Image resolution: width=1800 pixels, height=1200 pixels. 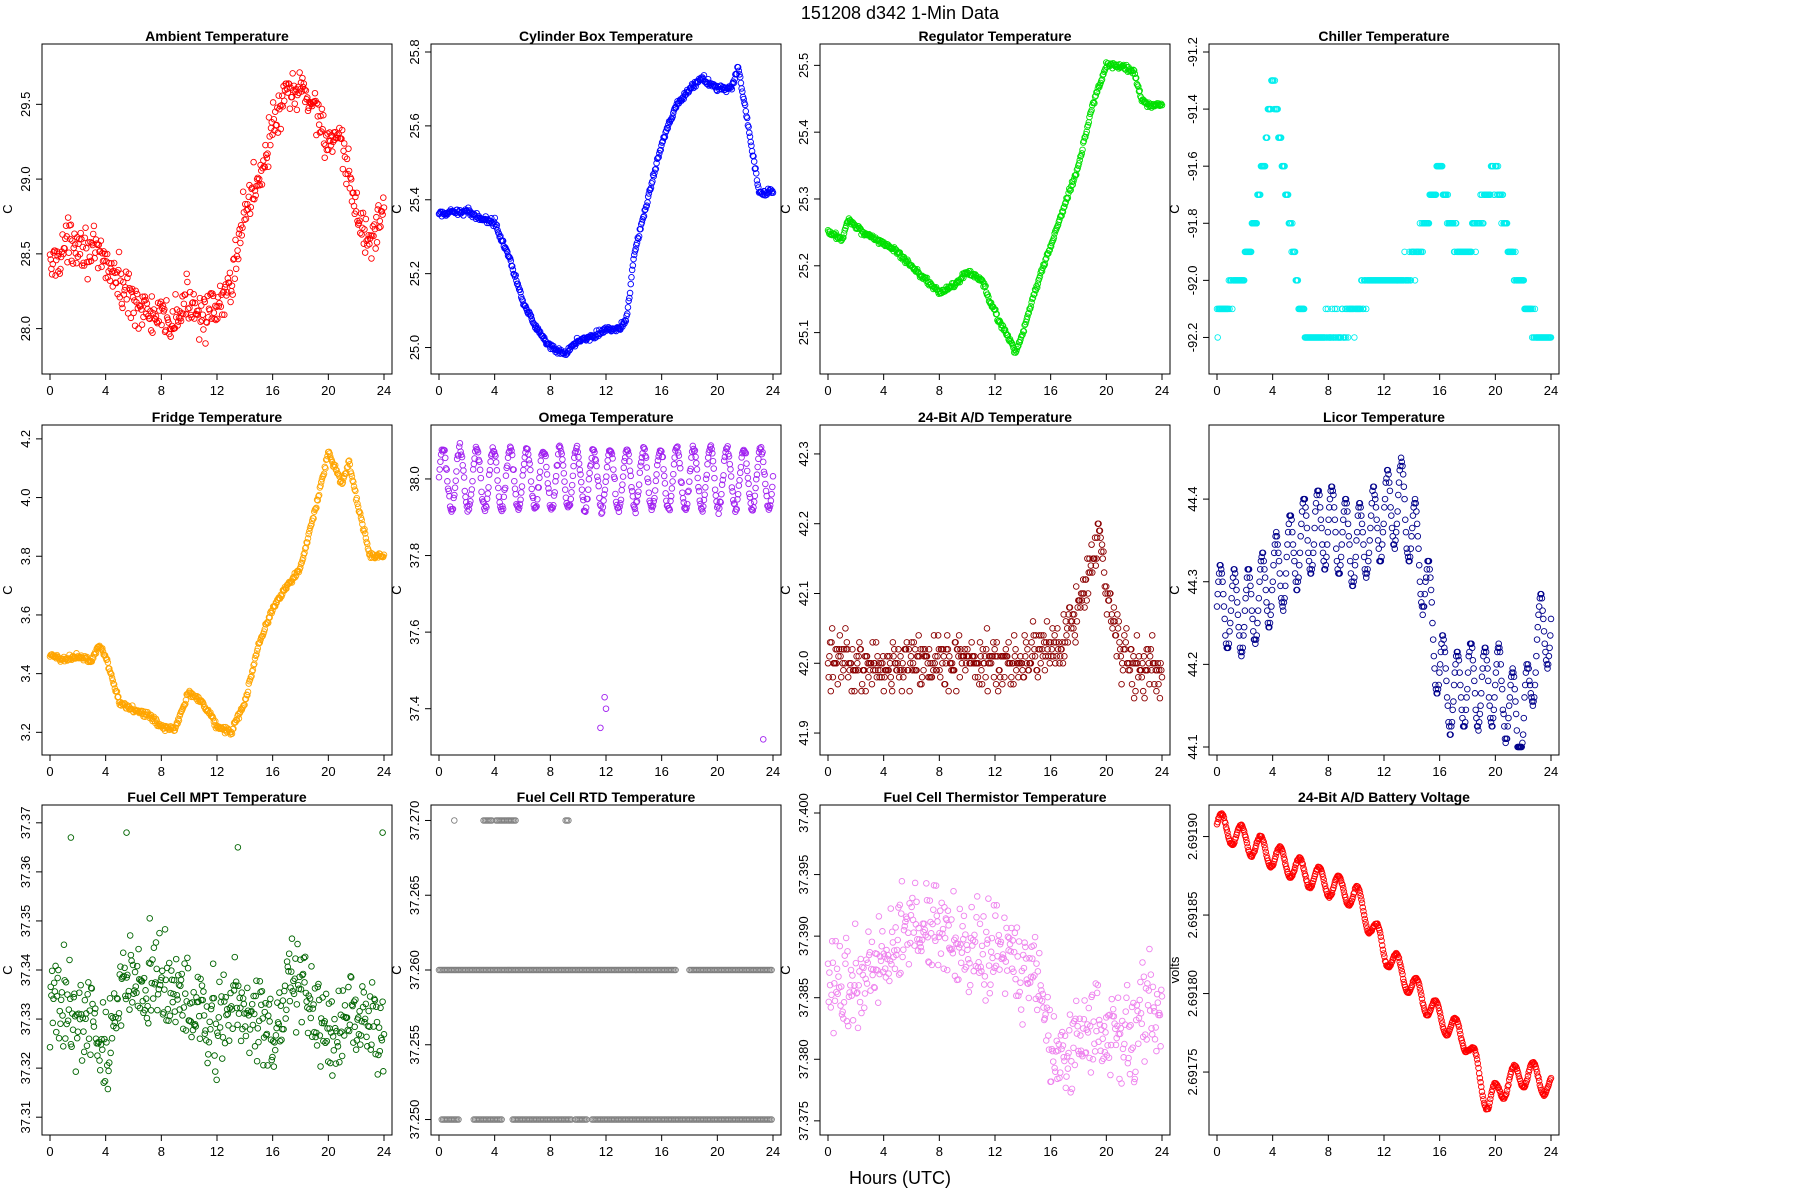 What do you see at coordinates (995, 417) in the screenshot?
I see `chart-title: 24-Bit A/D Temperature` at bounding box center [995, 417].